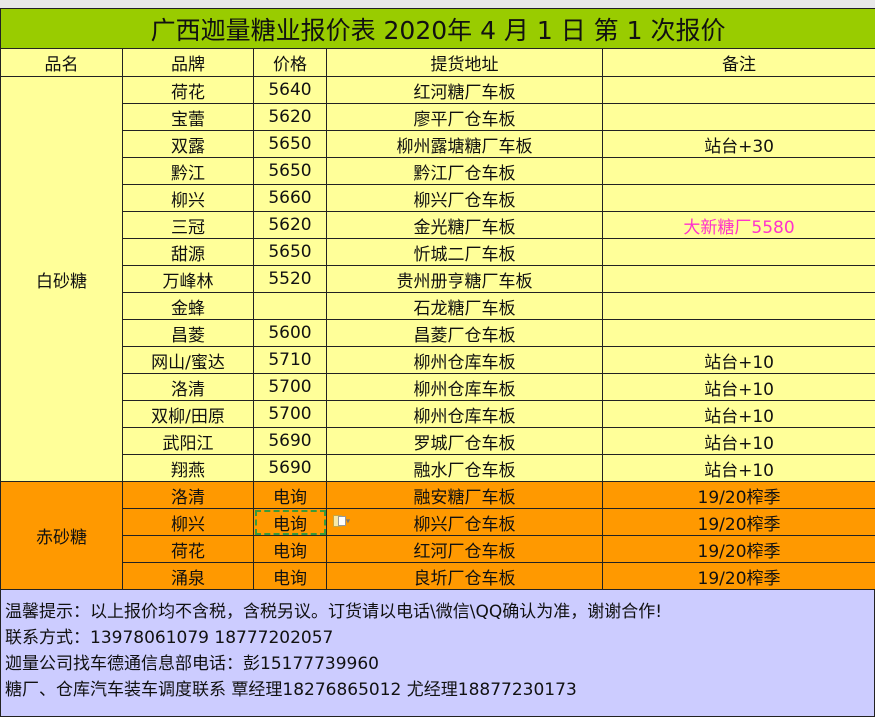  Describe the element at coordinates (464, 90) in the screenshot. I see `address-cell: 红河糖厂车板` at that location.